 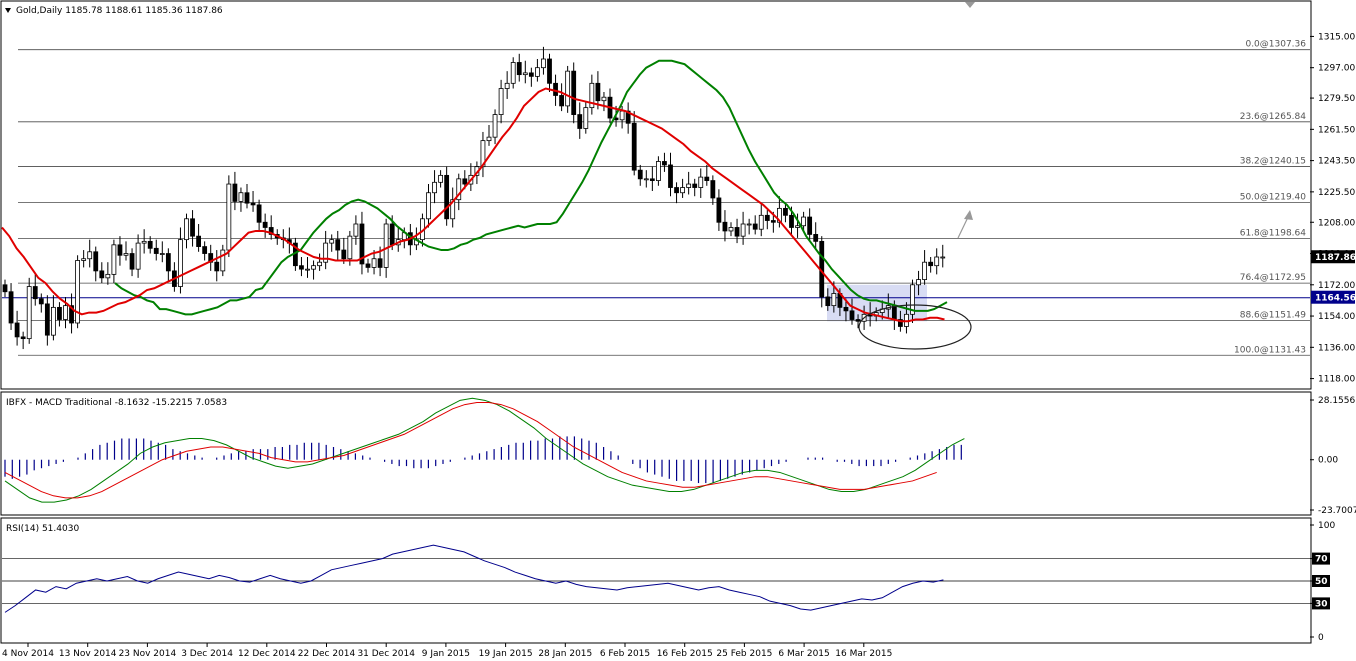 What do you see at coordinates (1336, 286) in the screenshot?
I see `y-tick-label: 1172.00` at bounding box center [1336, 286].